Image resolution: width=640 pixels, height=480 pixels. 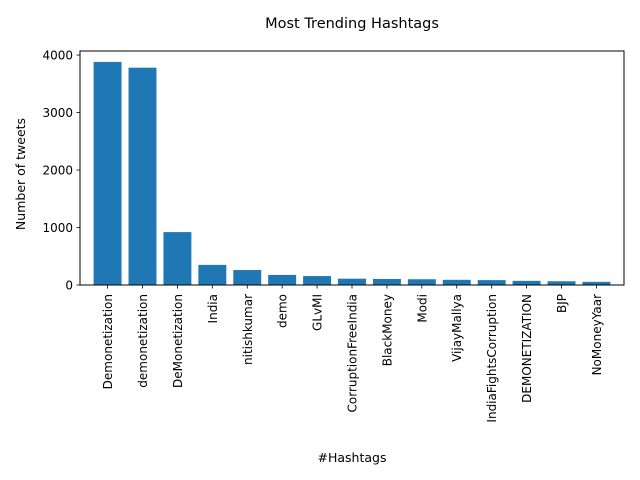 I want to click on x-tick-label: DeMonetization, so click(x=178, y=341).